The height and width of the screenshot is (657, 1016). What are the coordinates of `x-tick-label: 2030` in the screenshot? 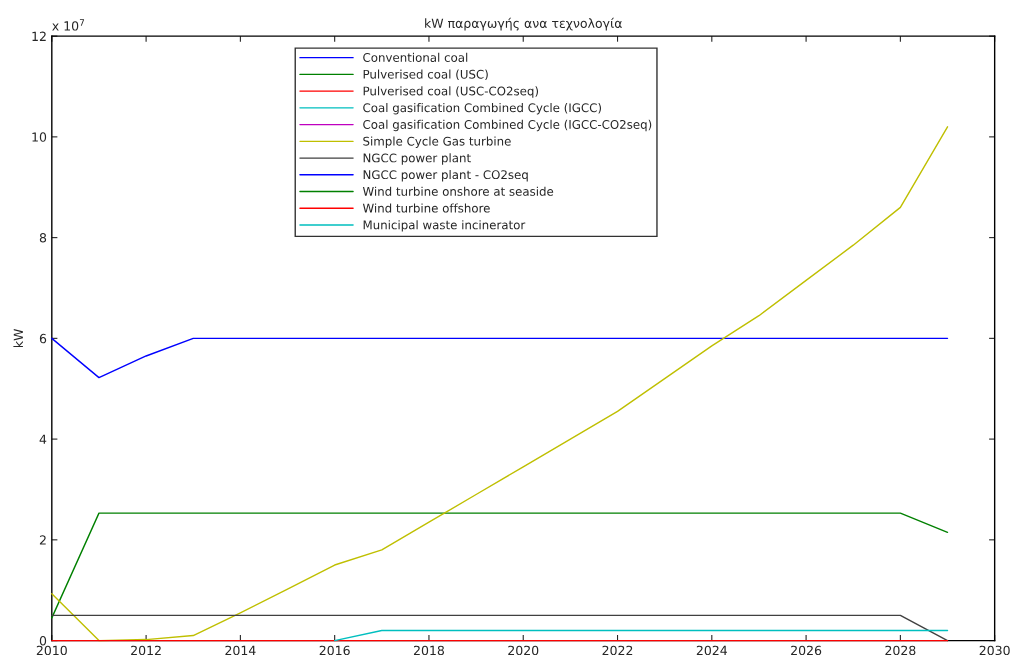 It's located at (994, 650).